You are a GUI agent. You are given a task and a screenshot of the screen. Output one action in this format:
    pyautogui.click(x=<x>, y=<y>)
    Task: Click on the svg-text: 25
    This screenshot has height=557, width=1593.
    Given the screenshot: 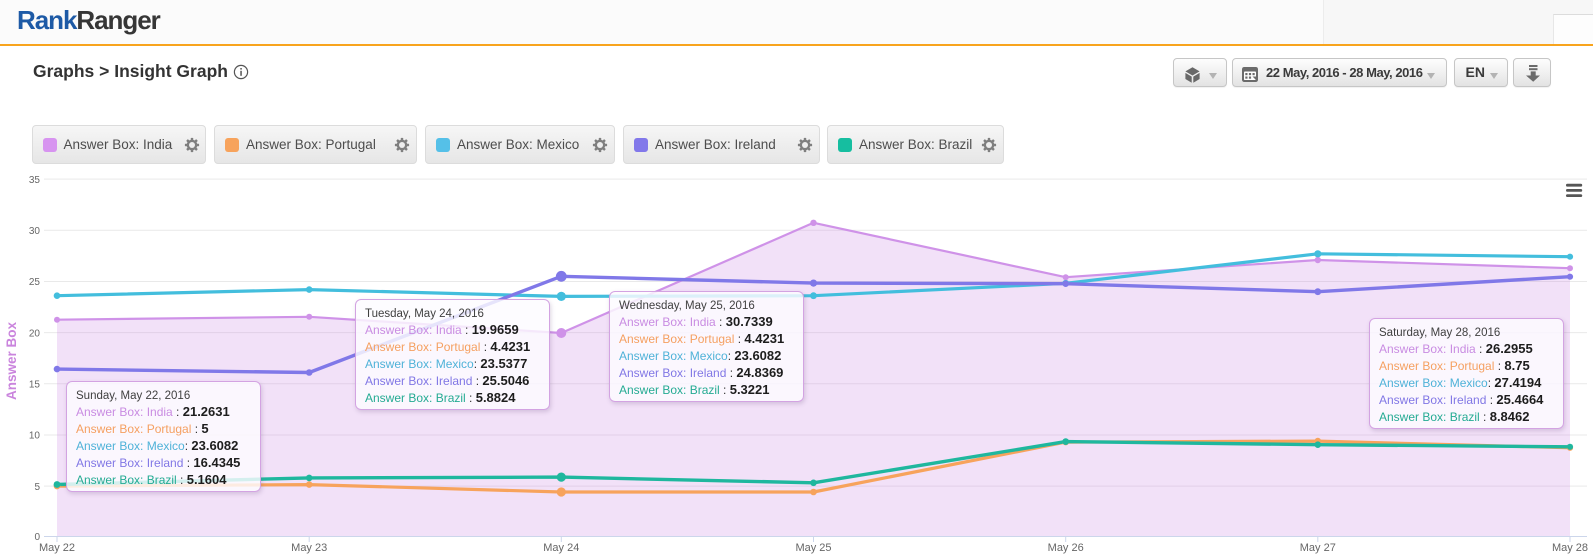 What is the action you would take?
    pyautogui.click(x=35, y=282)
    